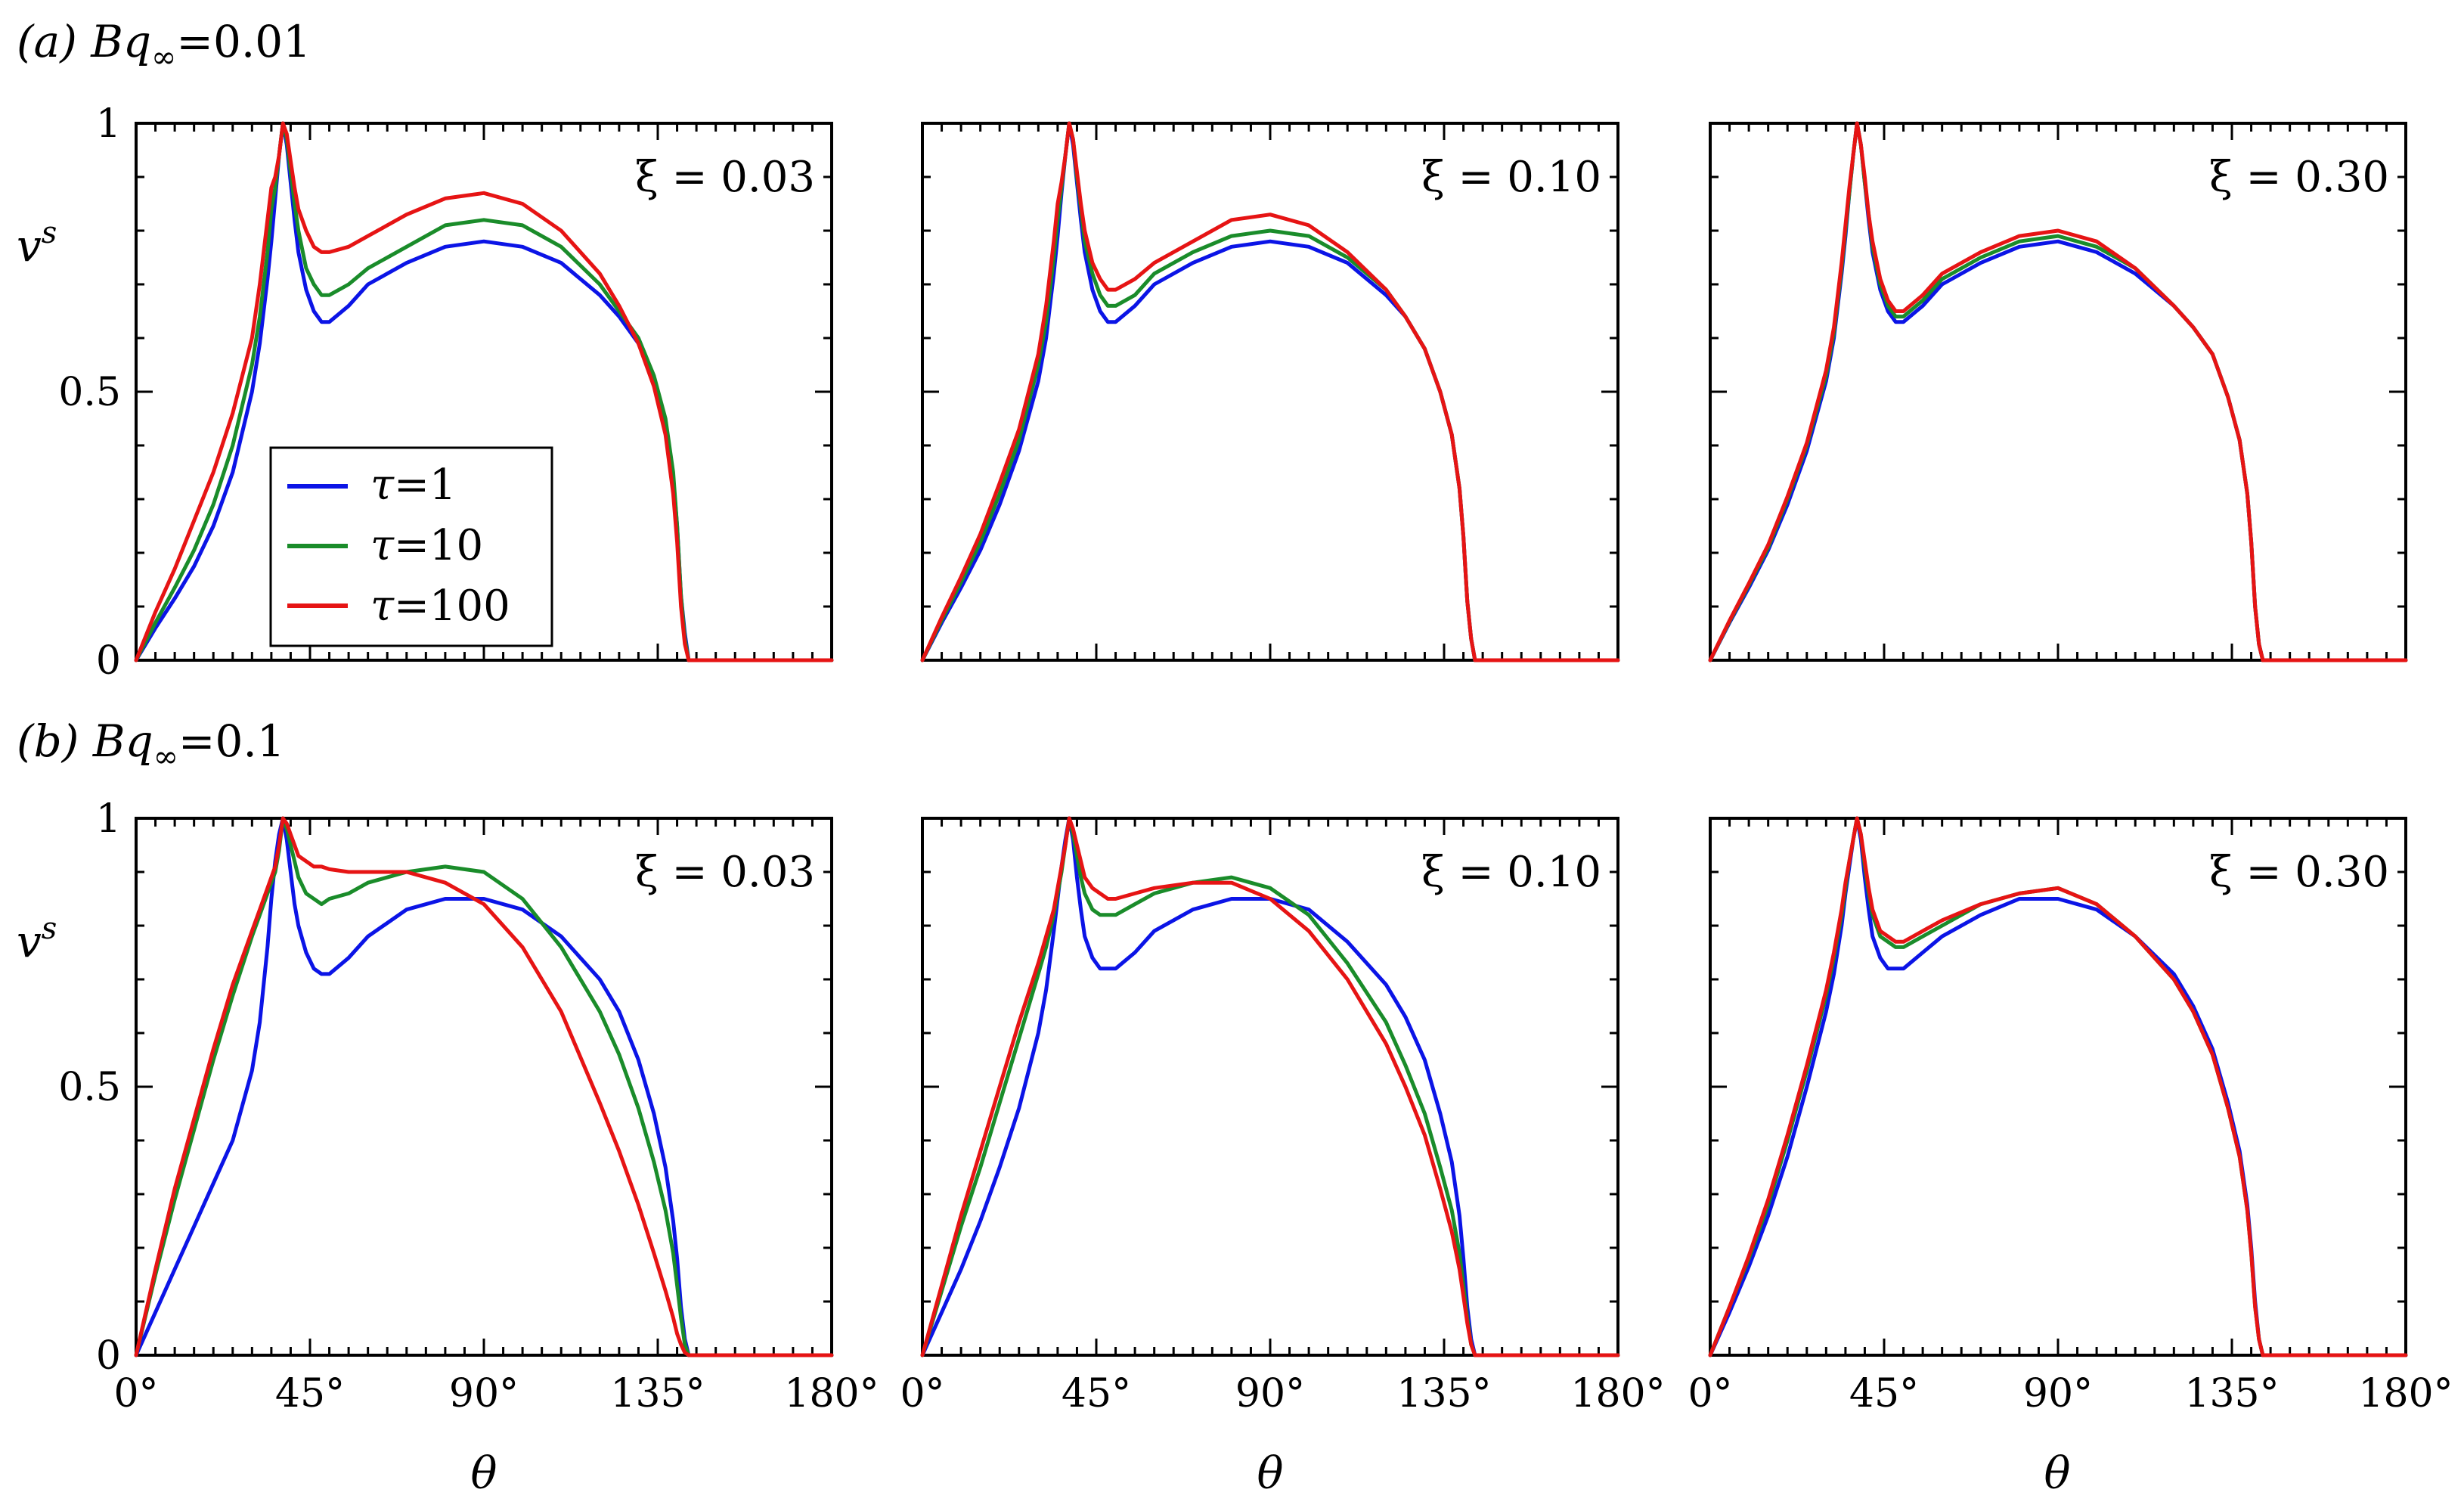 This screenshot has height=1511, width=2464. I want to click on legend-label-tau-1: τ=1, so click(413, 486).